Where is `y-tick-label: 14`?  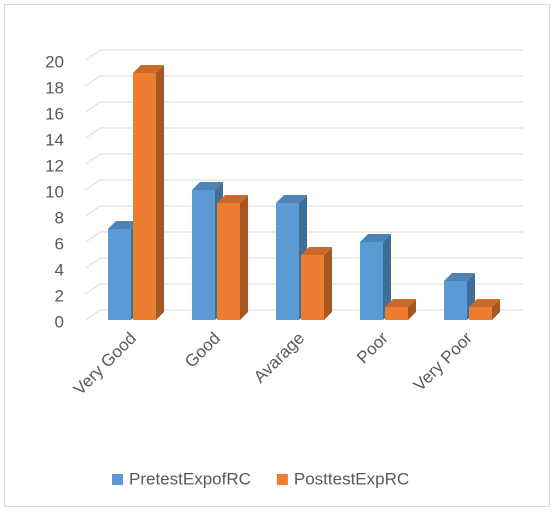
y-tick-label: 14 is located at coordinates (54, 139).